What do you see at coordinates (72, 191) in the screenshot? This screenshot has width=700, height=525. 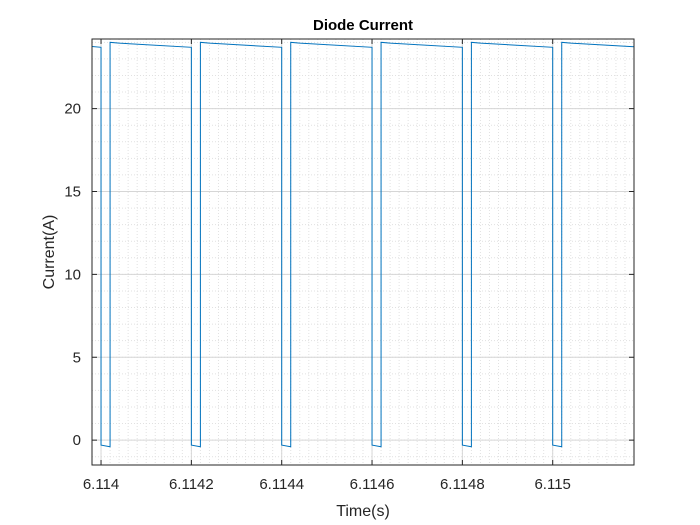 I see `y-tick-label: 15` at bounding box center [72, 191].